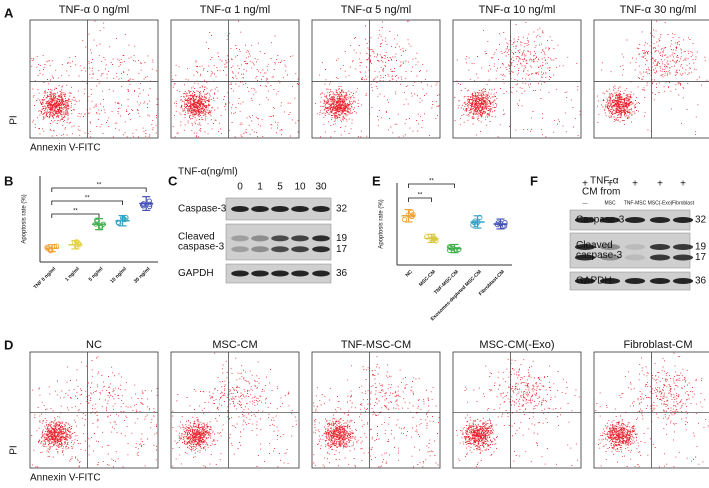  What do you see at coordinates (14, 119) in the screenshot?
I see `y-axis-label: PI` at bounding box center [14, 119].